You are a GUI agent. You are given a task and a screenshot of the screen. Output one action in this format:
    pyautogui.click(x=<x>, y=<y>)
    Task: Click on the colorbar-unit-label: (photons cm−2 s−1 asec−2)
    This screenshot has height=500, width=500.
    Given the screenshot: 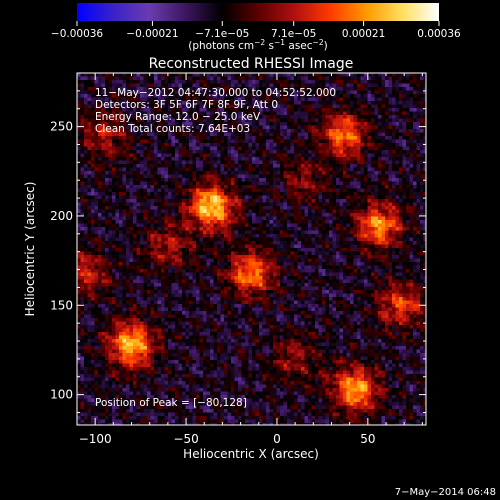 What is the action you would take?
    pyautogui.click(x=257, y=45)
    